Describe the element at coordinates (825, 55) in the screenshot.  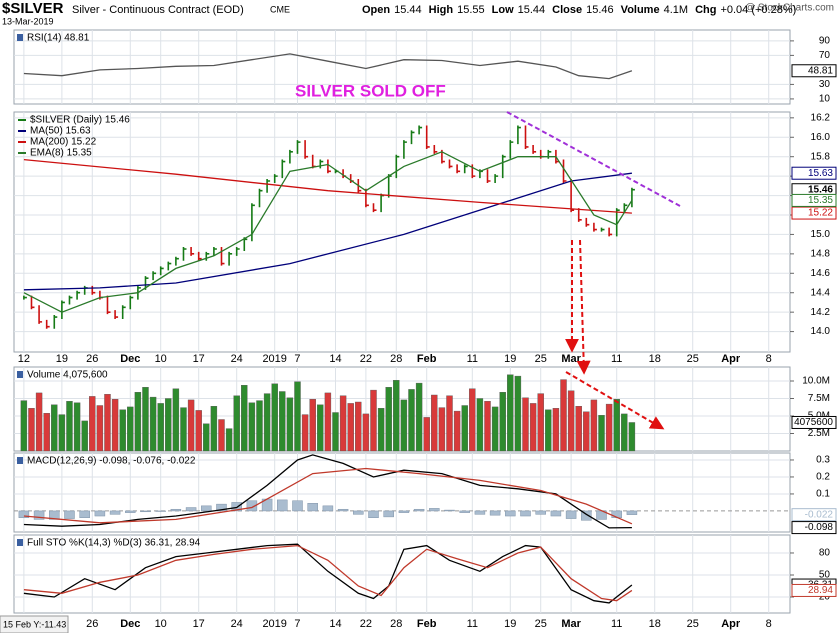
I see `y-tick-label: 70` at that location.